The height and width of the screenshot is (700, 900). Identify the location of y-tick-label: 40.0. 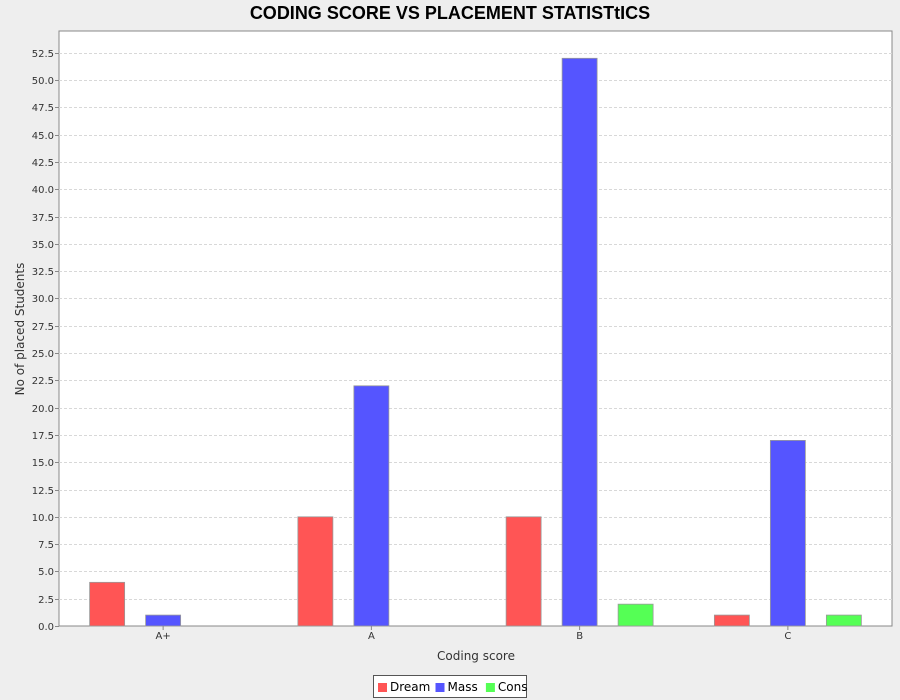
(43, 190).